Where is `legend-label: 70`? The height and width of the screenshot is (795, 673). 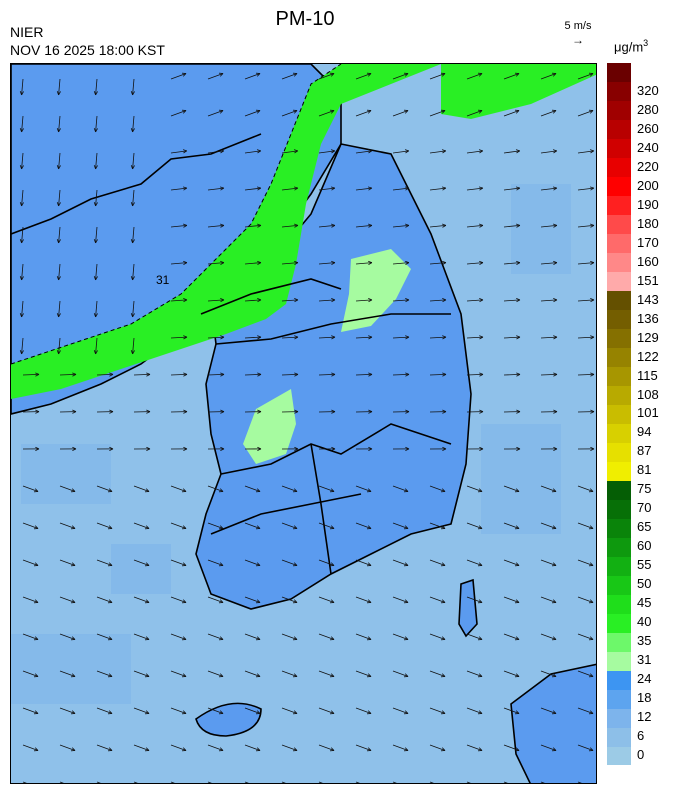 legend-label: 70 is located at coordinates (644, 508).